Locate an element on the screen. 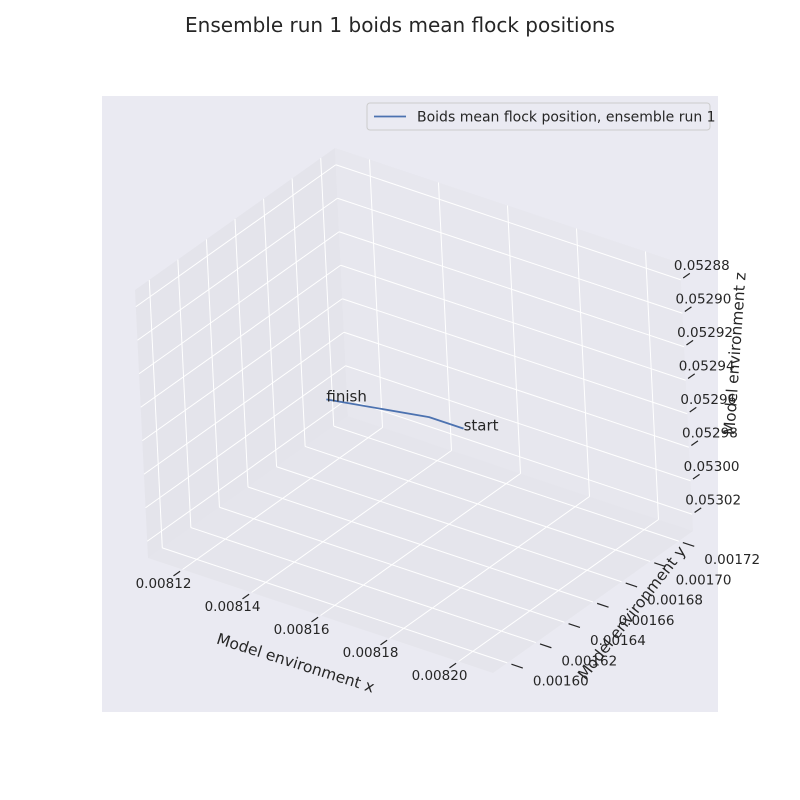  annotation-finish: finish is located at coordinates (346, 396).